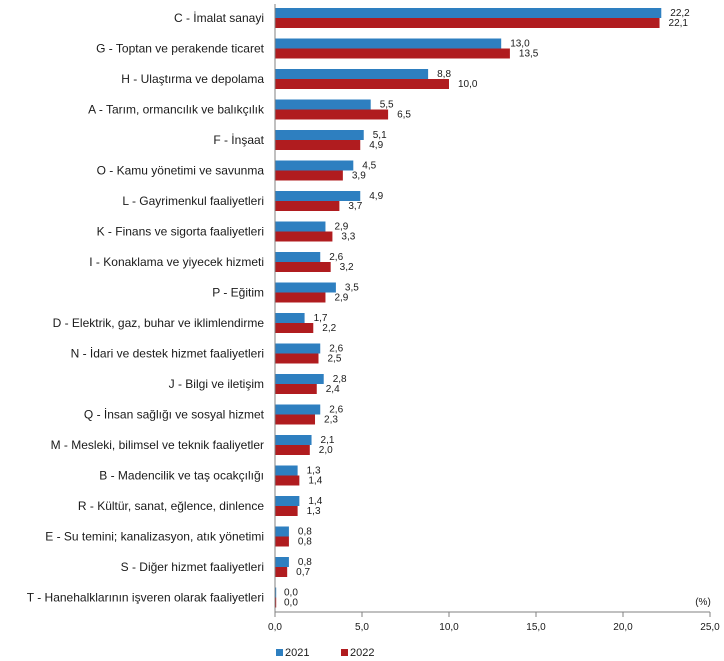 The width and height of the screenshot is (724, 661). Describe the element at coordinates (444, 74) in the screenshot. I see `value-label-2021: 8,8` at that location.